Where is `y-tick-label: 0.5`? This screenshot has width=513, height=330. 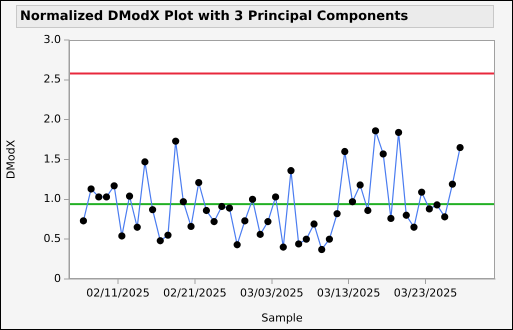
y-tick-label: 0.5 is located at coordinates (52, 239).